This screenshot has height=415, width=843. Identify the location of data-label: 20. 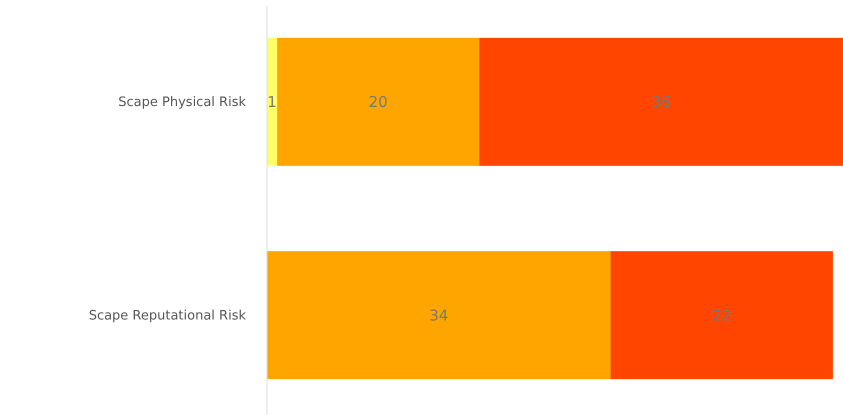
(378, 102).